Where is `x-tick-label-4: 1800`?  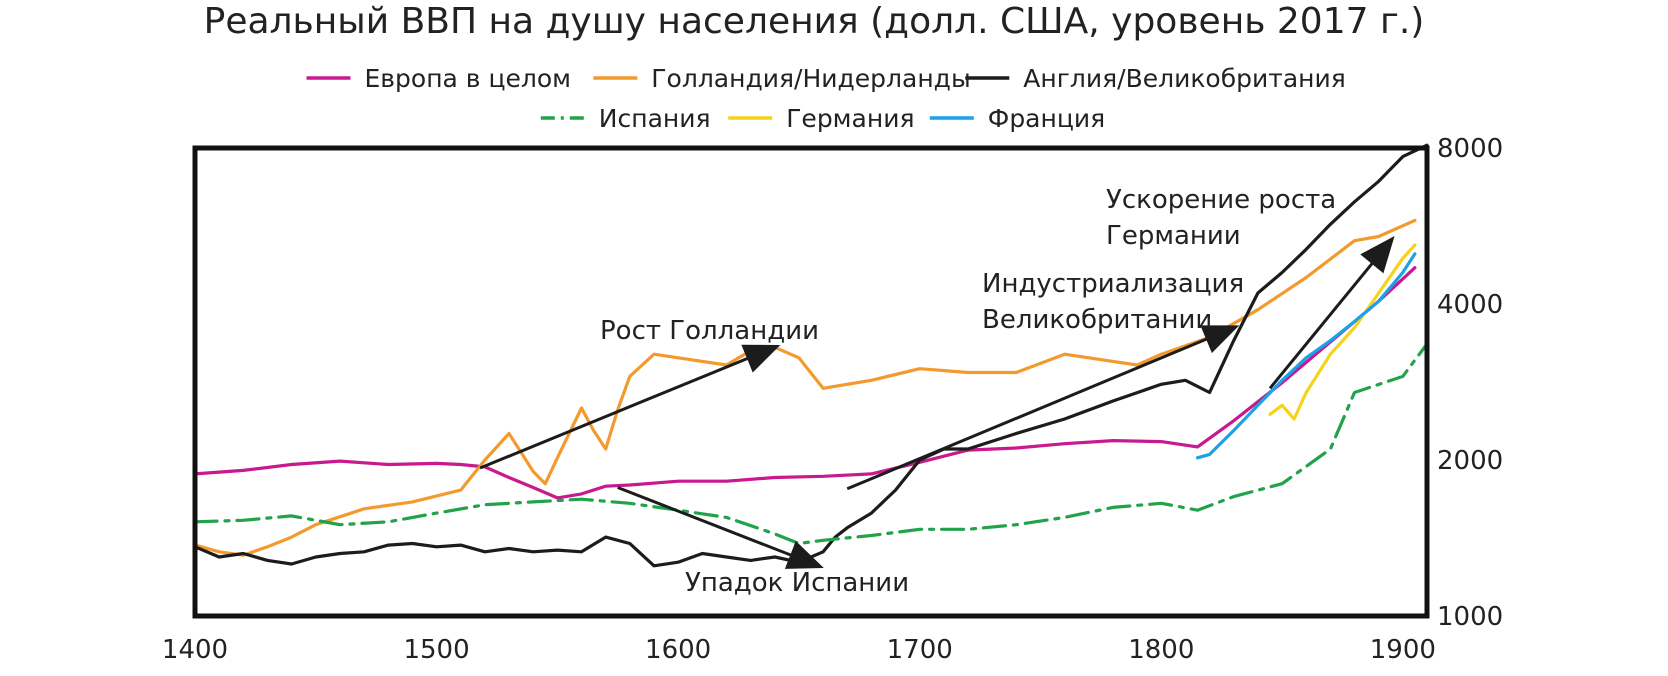
x-tick-label-4: 1800 is located at coordinates (1161, 650).